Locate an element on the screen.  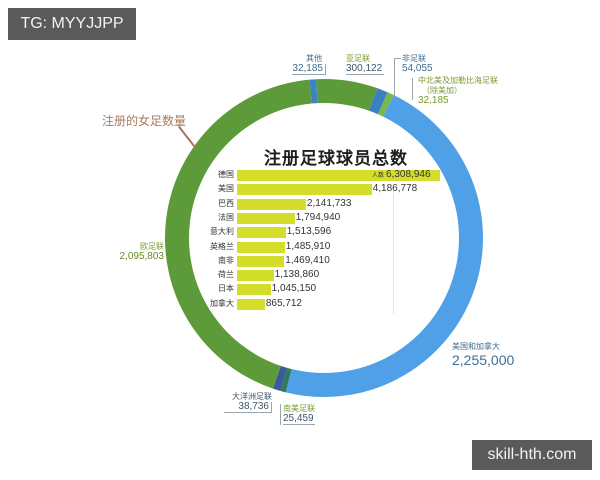
bar-value-text: 6,308,946 is located at coordinates (408, 174).